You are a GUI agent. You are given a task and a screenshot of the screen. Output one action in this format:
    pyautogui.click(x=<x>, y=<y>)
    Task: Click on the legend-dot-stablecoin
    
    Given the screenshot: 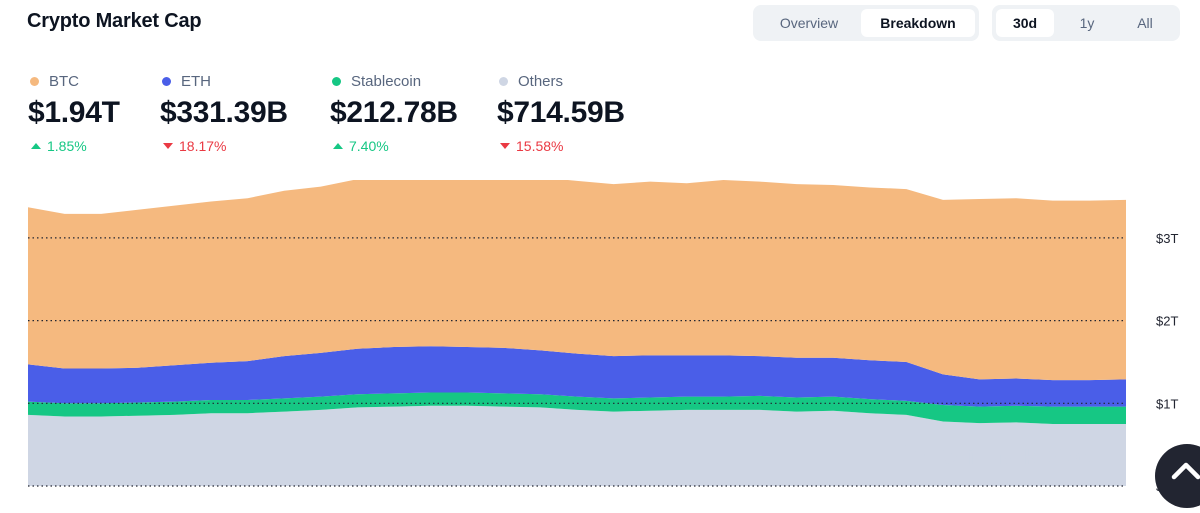 What is the action you would take?
    pyautogui.click(x=336, y=81)
    